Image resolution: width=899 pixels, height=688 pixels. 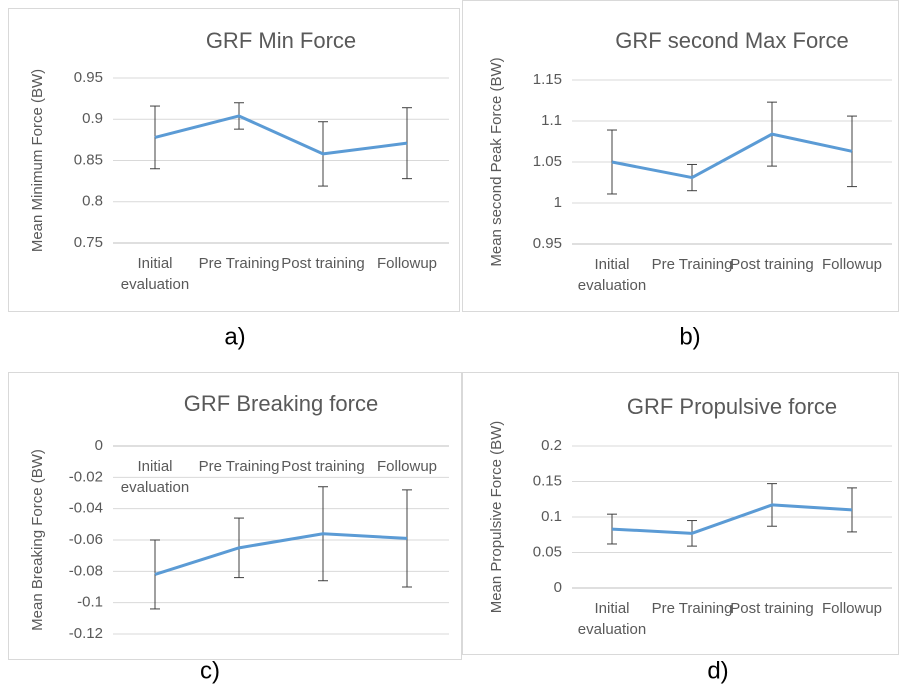 I want to click on y-tick-label: 1.1, so click(x=551, y=120).